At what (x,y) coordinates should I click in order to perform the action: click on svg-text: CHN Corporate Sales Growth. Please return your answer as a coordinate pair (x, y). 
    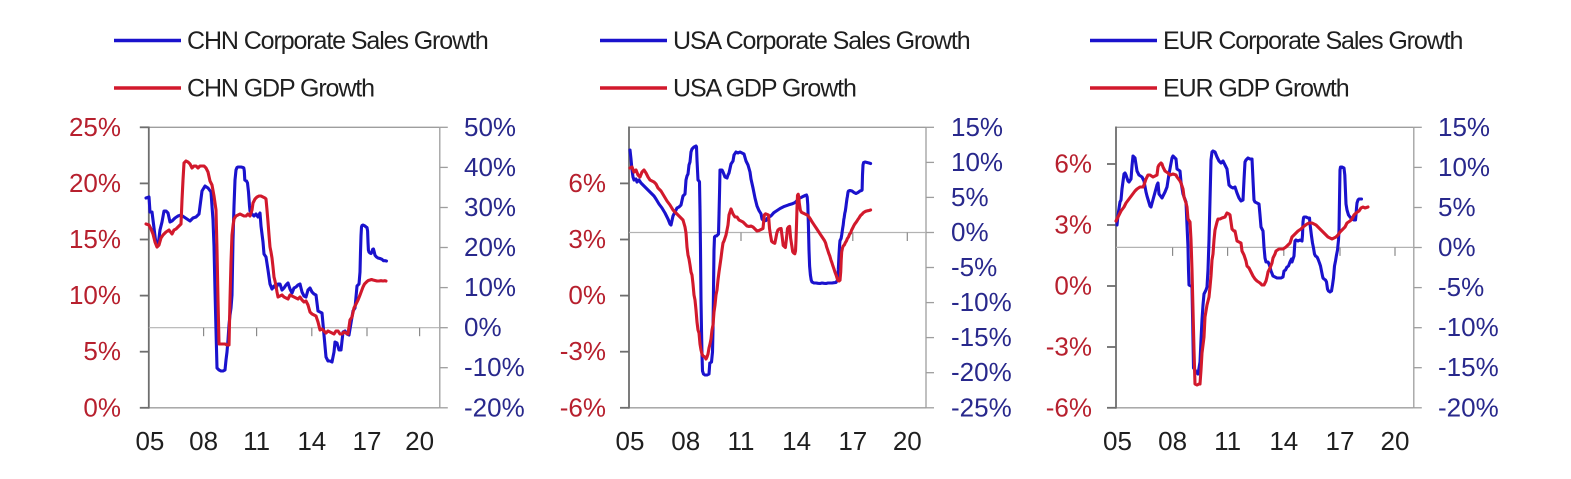
    Looking at the image, I should click on (337, 41).